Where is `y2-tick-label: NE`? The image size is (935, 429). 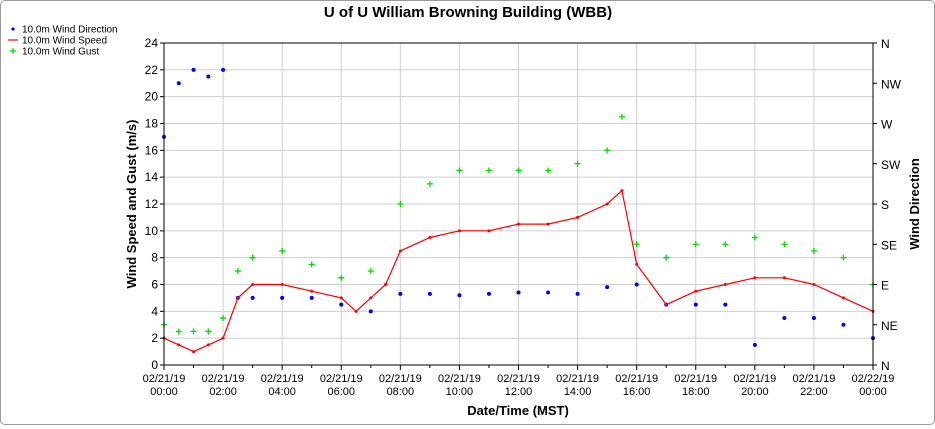 y2-tick-label: NE is located at coordinates (889, 326).